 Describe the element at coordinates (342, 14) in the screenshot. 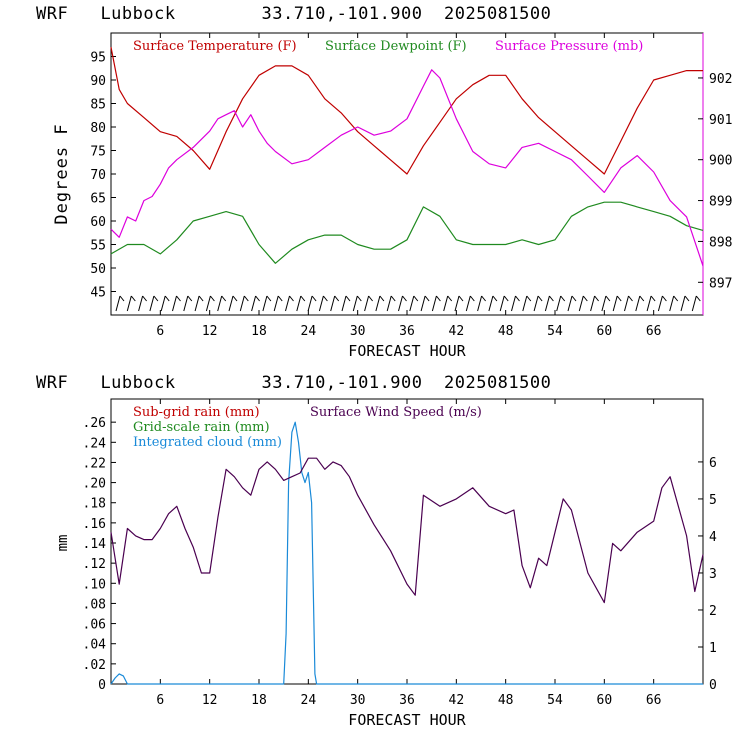

I see `top-coords: 33.710,-101.900` at that location.